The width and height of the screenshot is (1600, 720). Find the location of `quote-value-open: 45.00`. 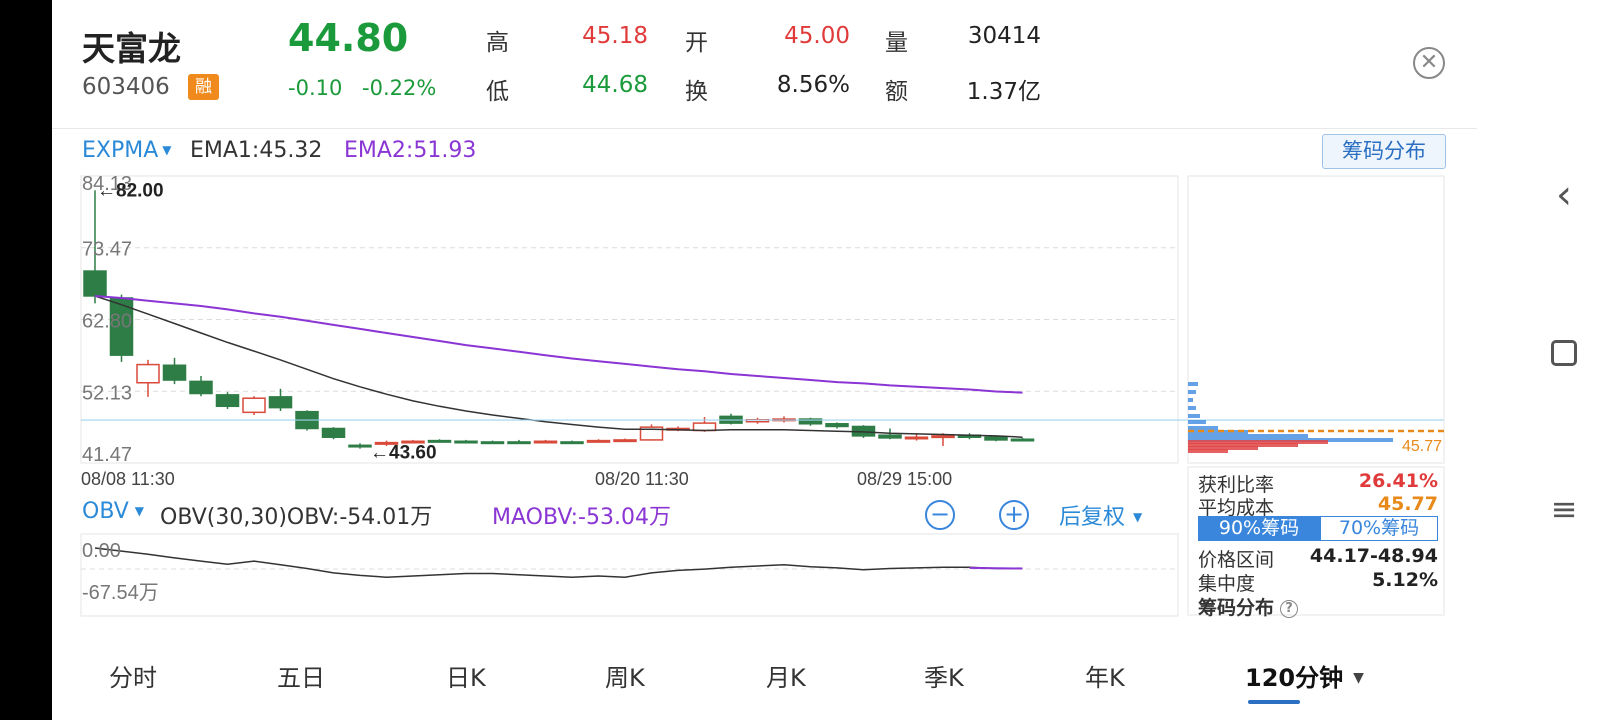

quote-value-open: 45.00 is located at coordinates (817, 36).